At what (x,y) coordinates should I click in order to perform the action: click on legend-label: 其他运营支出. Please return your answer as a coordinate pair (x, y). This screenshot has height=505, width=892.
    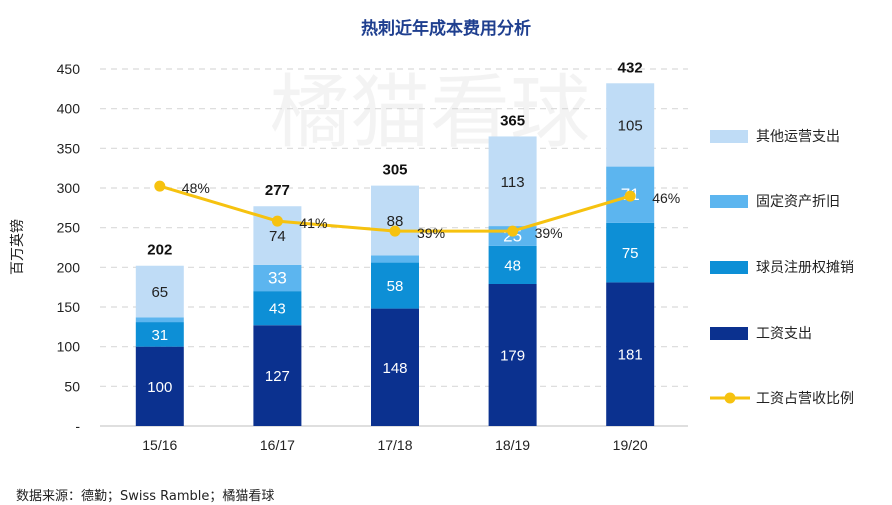
    Looking at the image, I should click on (798, 137).